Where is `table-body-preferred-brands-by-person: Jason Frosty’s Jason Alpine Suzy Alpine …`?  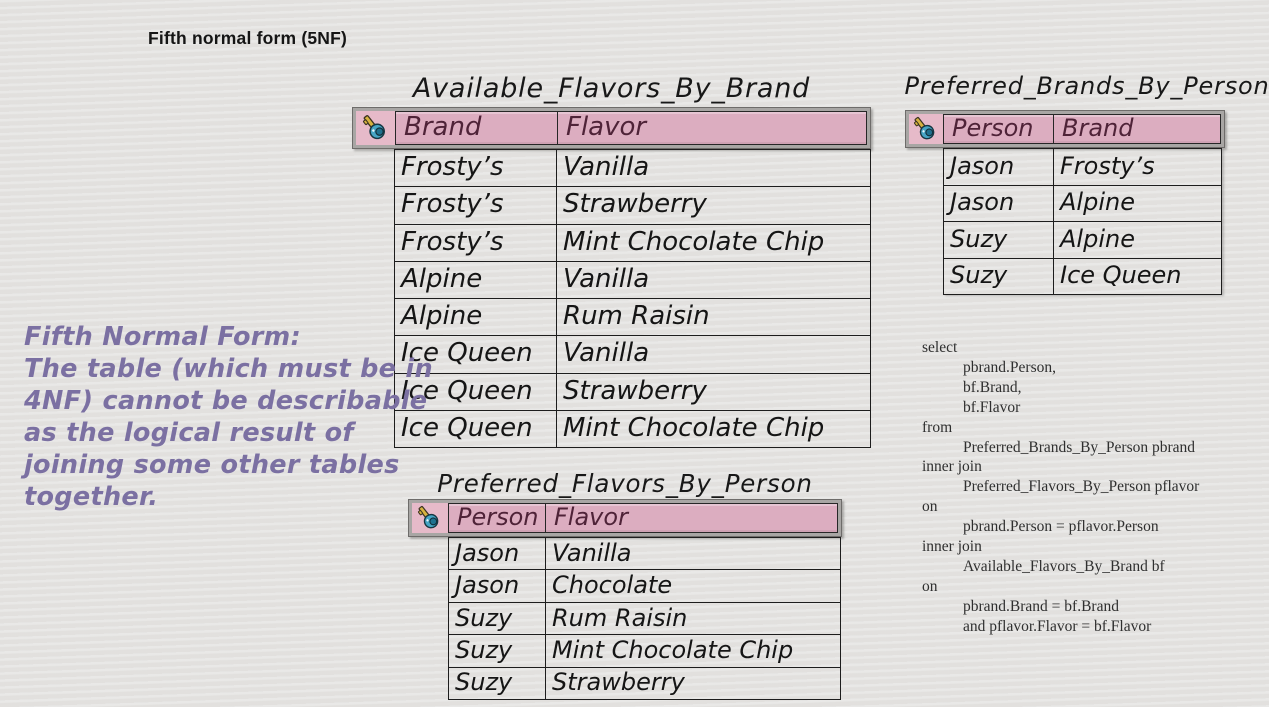
table-body-preferred-brands-by-person: Jason Frosty’s Jason Alpine Suzy Alpine … is located at coordinates (1082, 221).